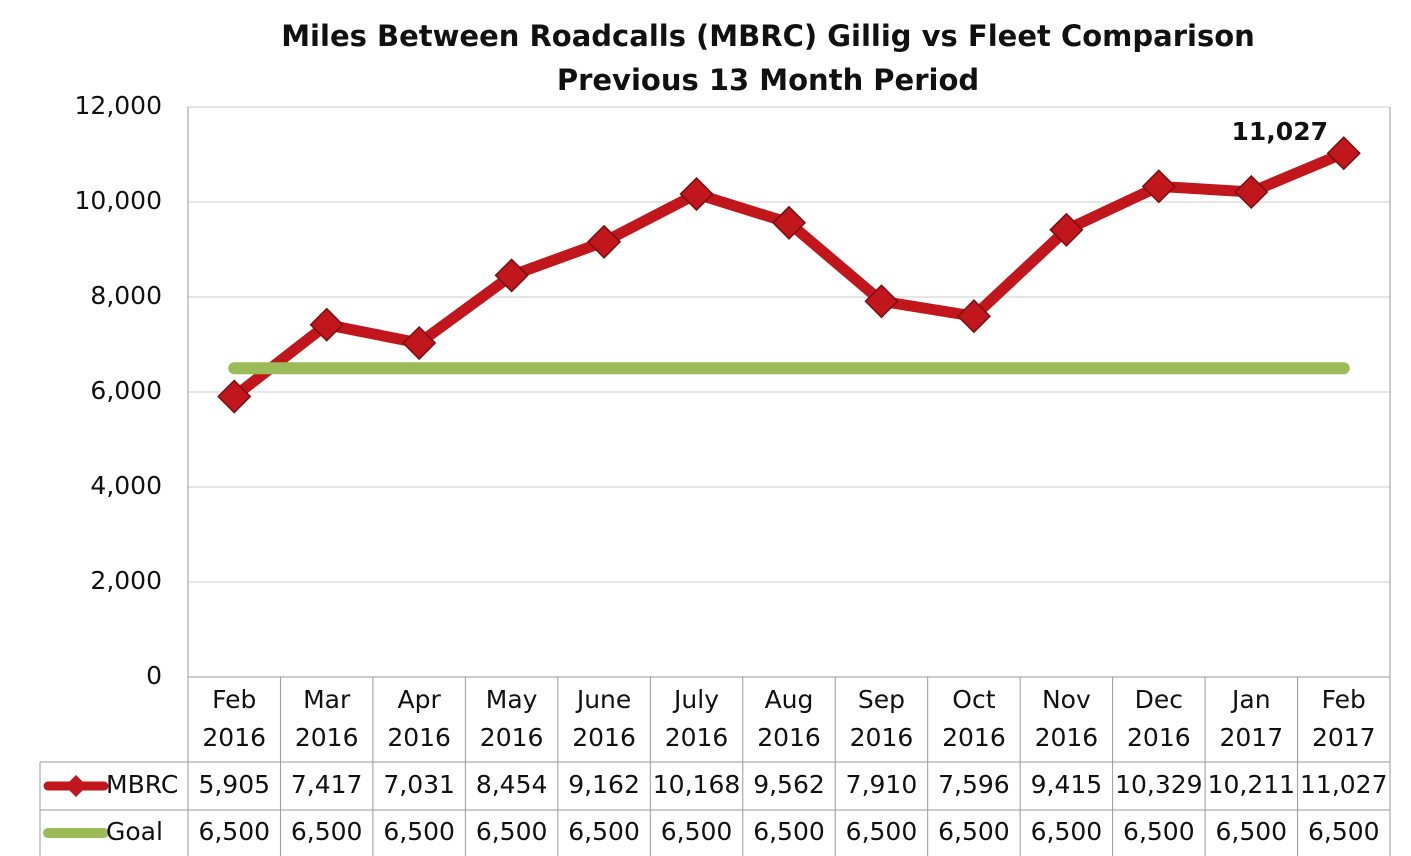 The width and height of the screenshot is (1411, 856). I want to click on y-tick-label: 2,000, so click(126, 580).